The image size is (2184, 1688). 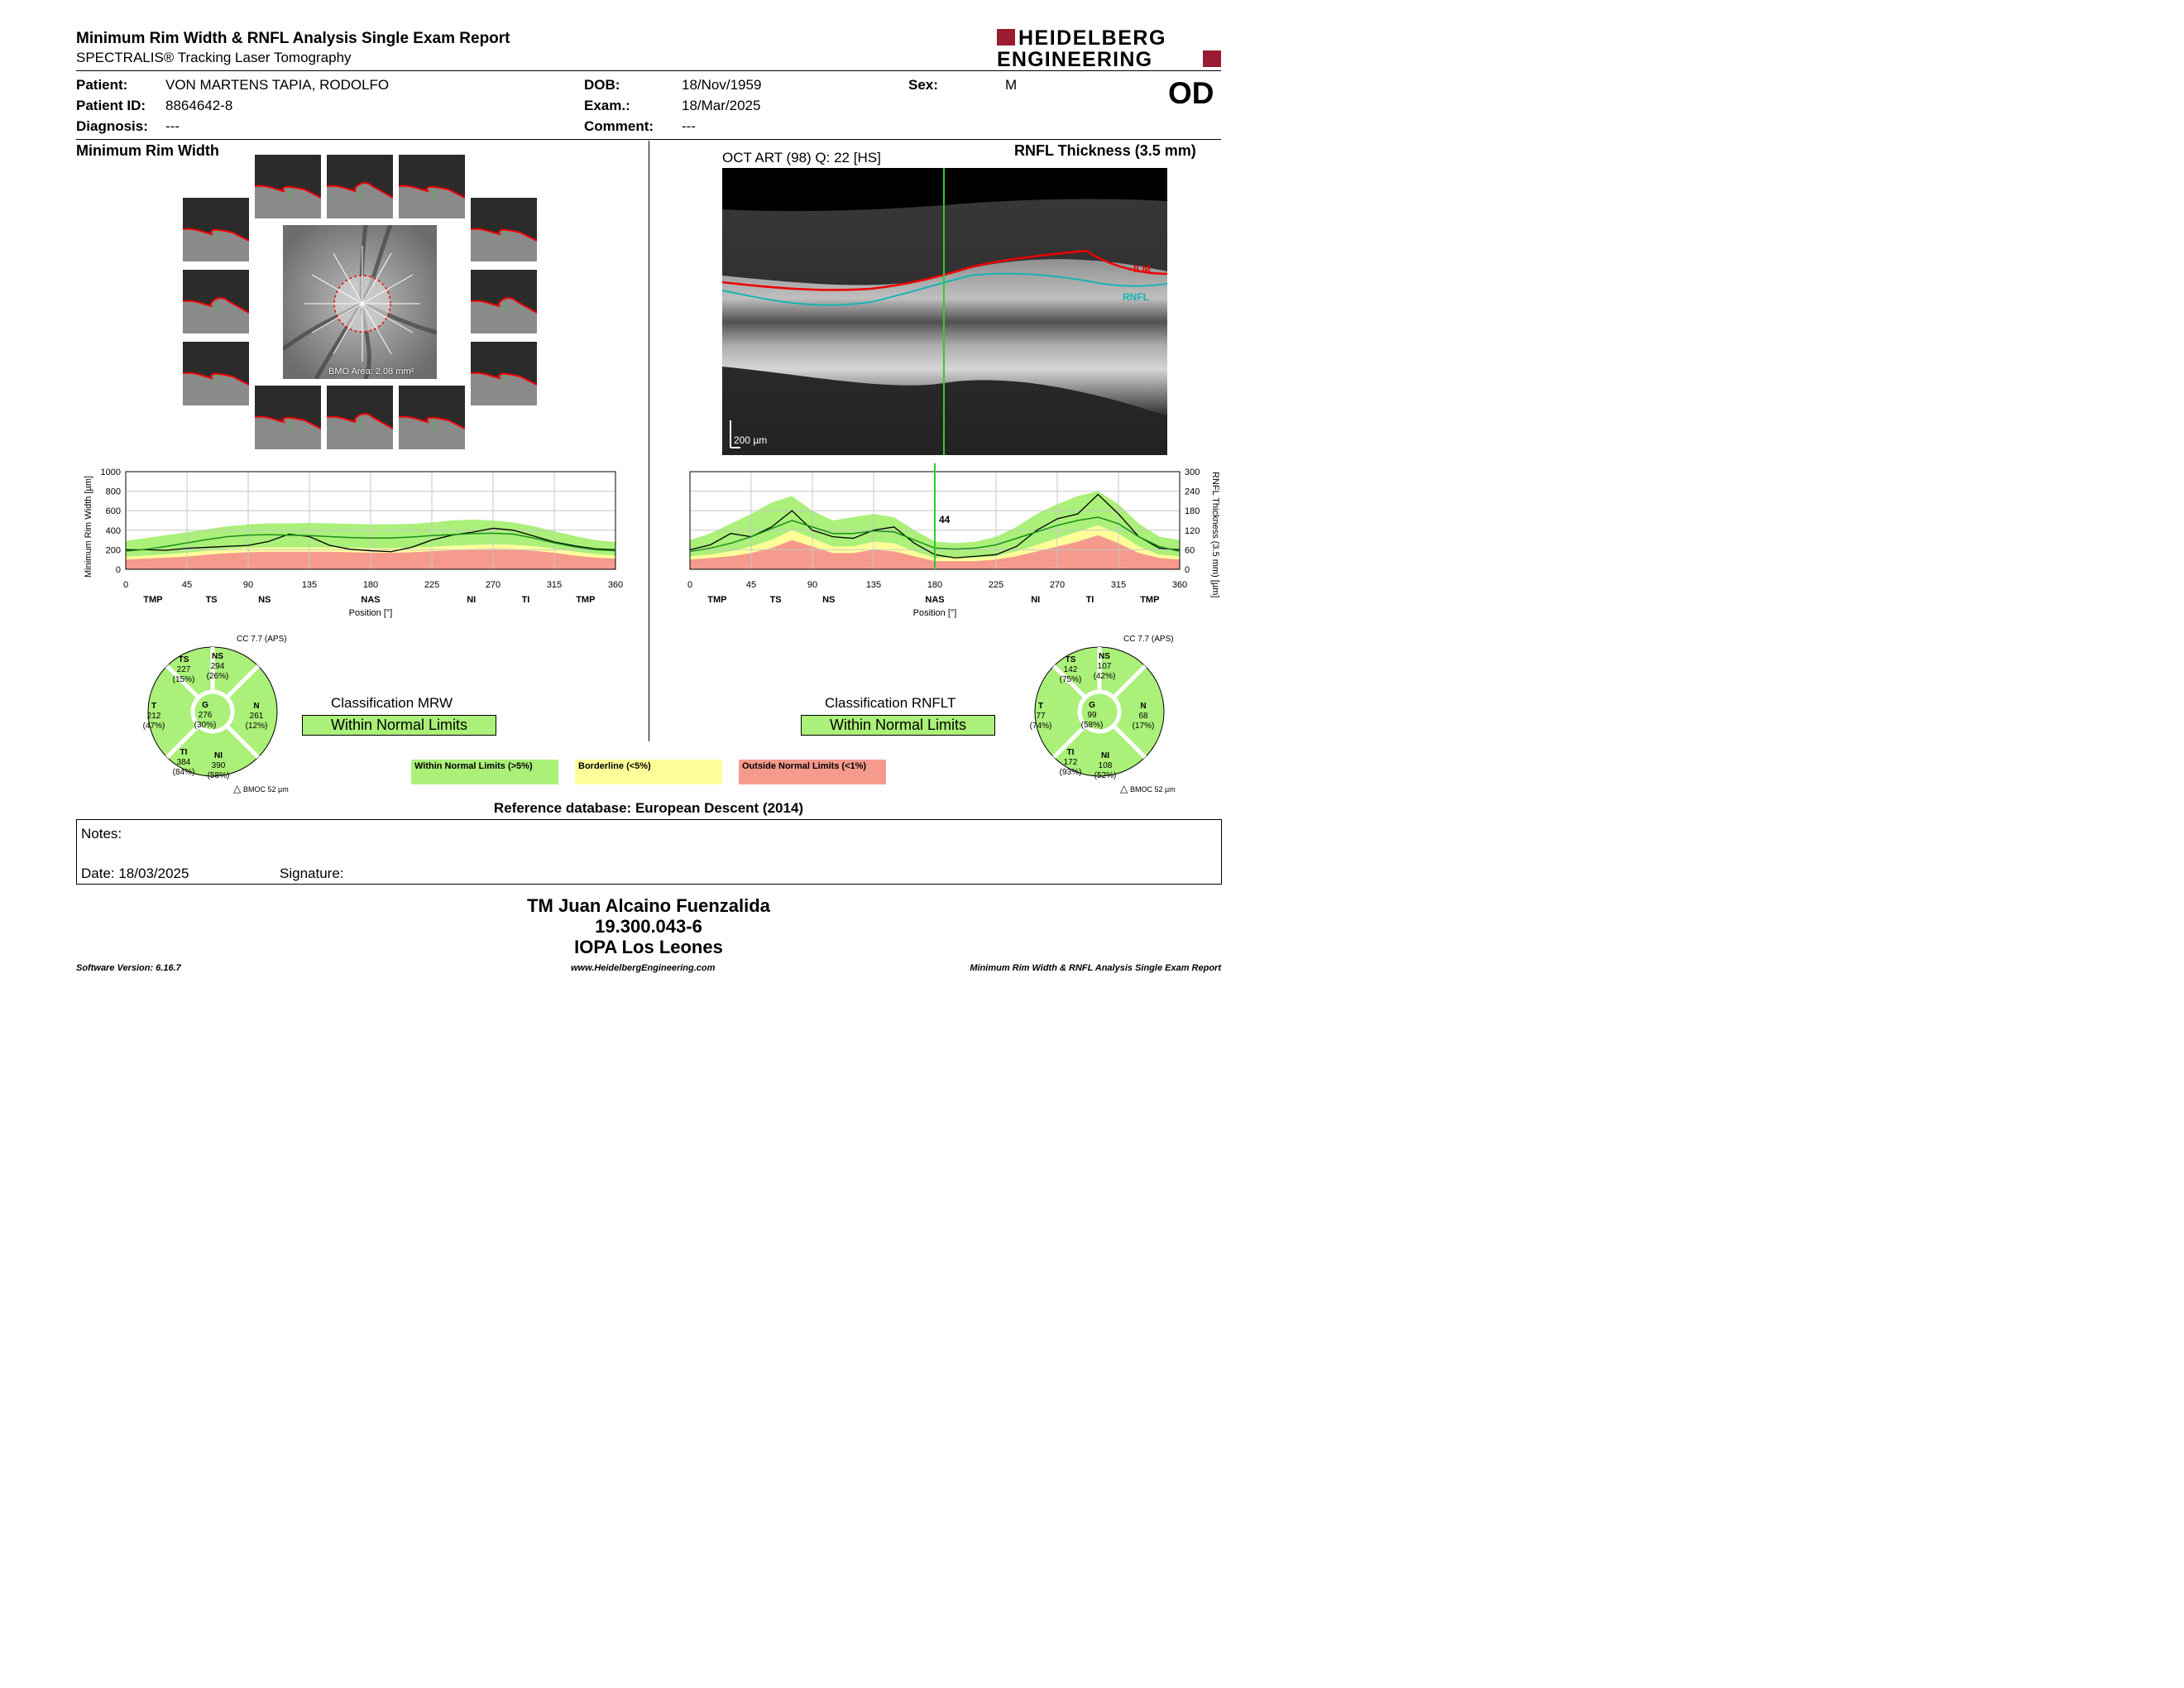 I want to click on sector-name: NS, so click(x=217, y=656).